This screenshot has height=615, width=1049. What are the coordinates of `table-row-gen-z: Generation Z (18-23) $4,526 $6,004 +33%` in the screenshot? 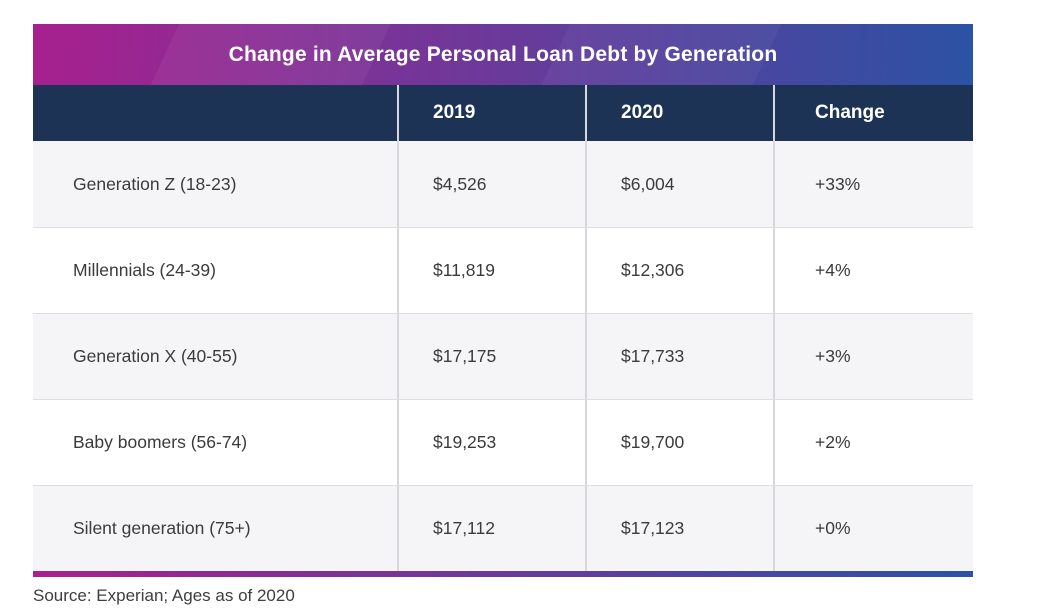 It's located at (503, 184).